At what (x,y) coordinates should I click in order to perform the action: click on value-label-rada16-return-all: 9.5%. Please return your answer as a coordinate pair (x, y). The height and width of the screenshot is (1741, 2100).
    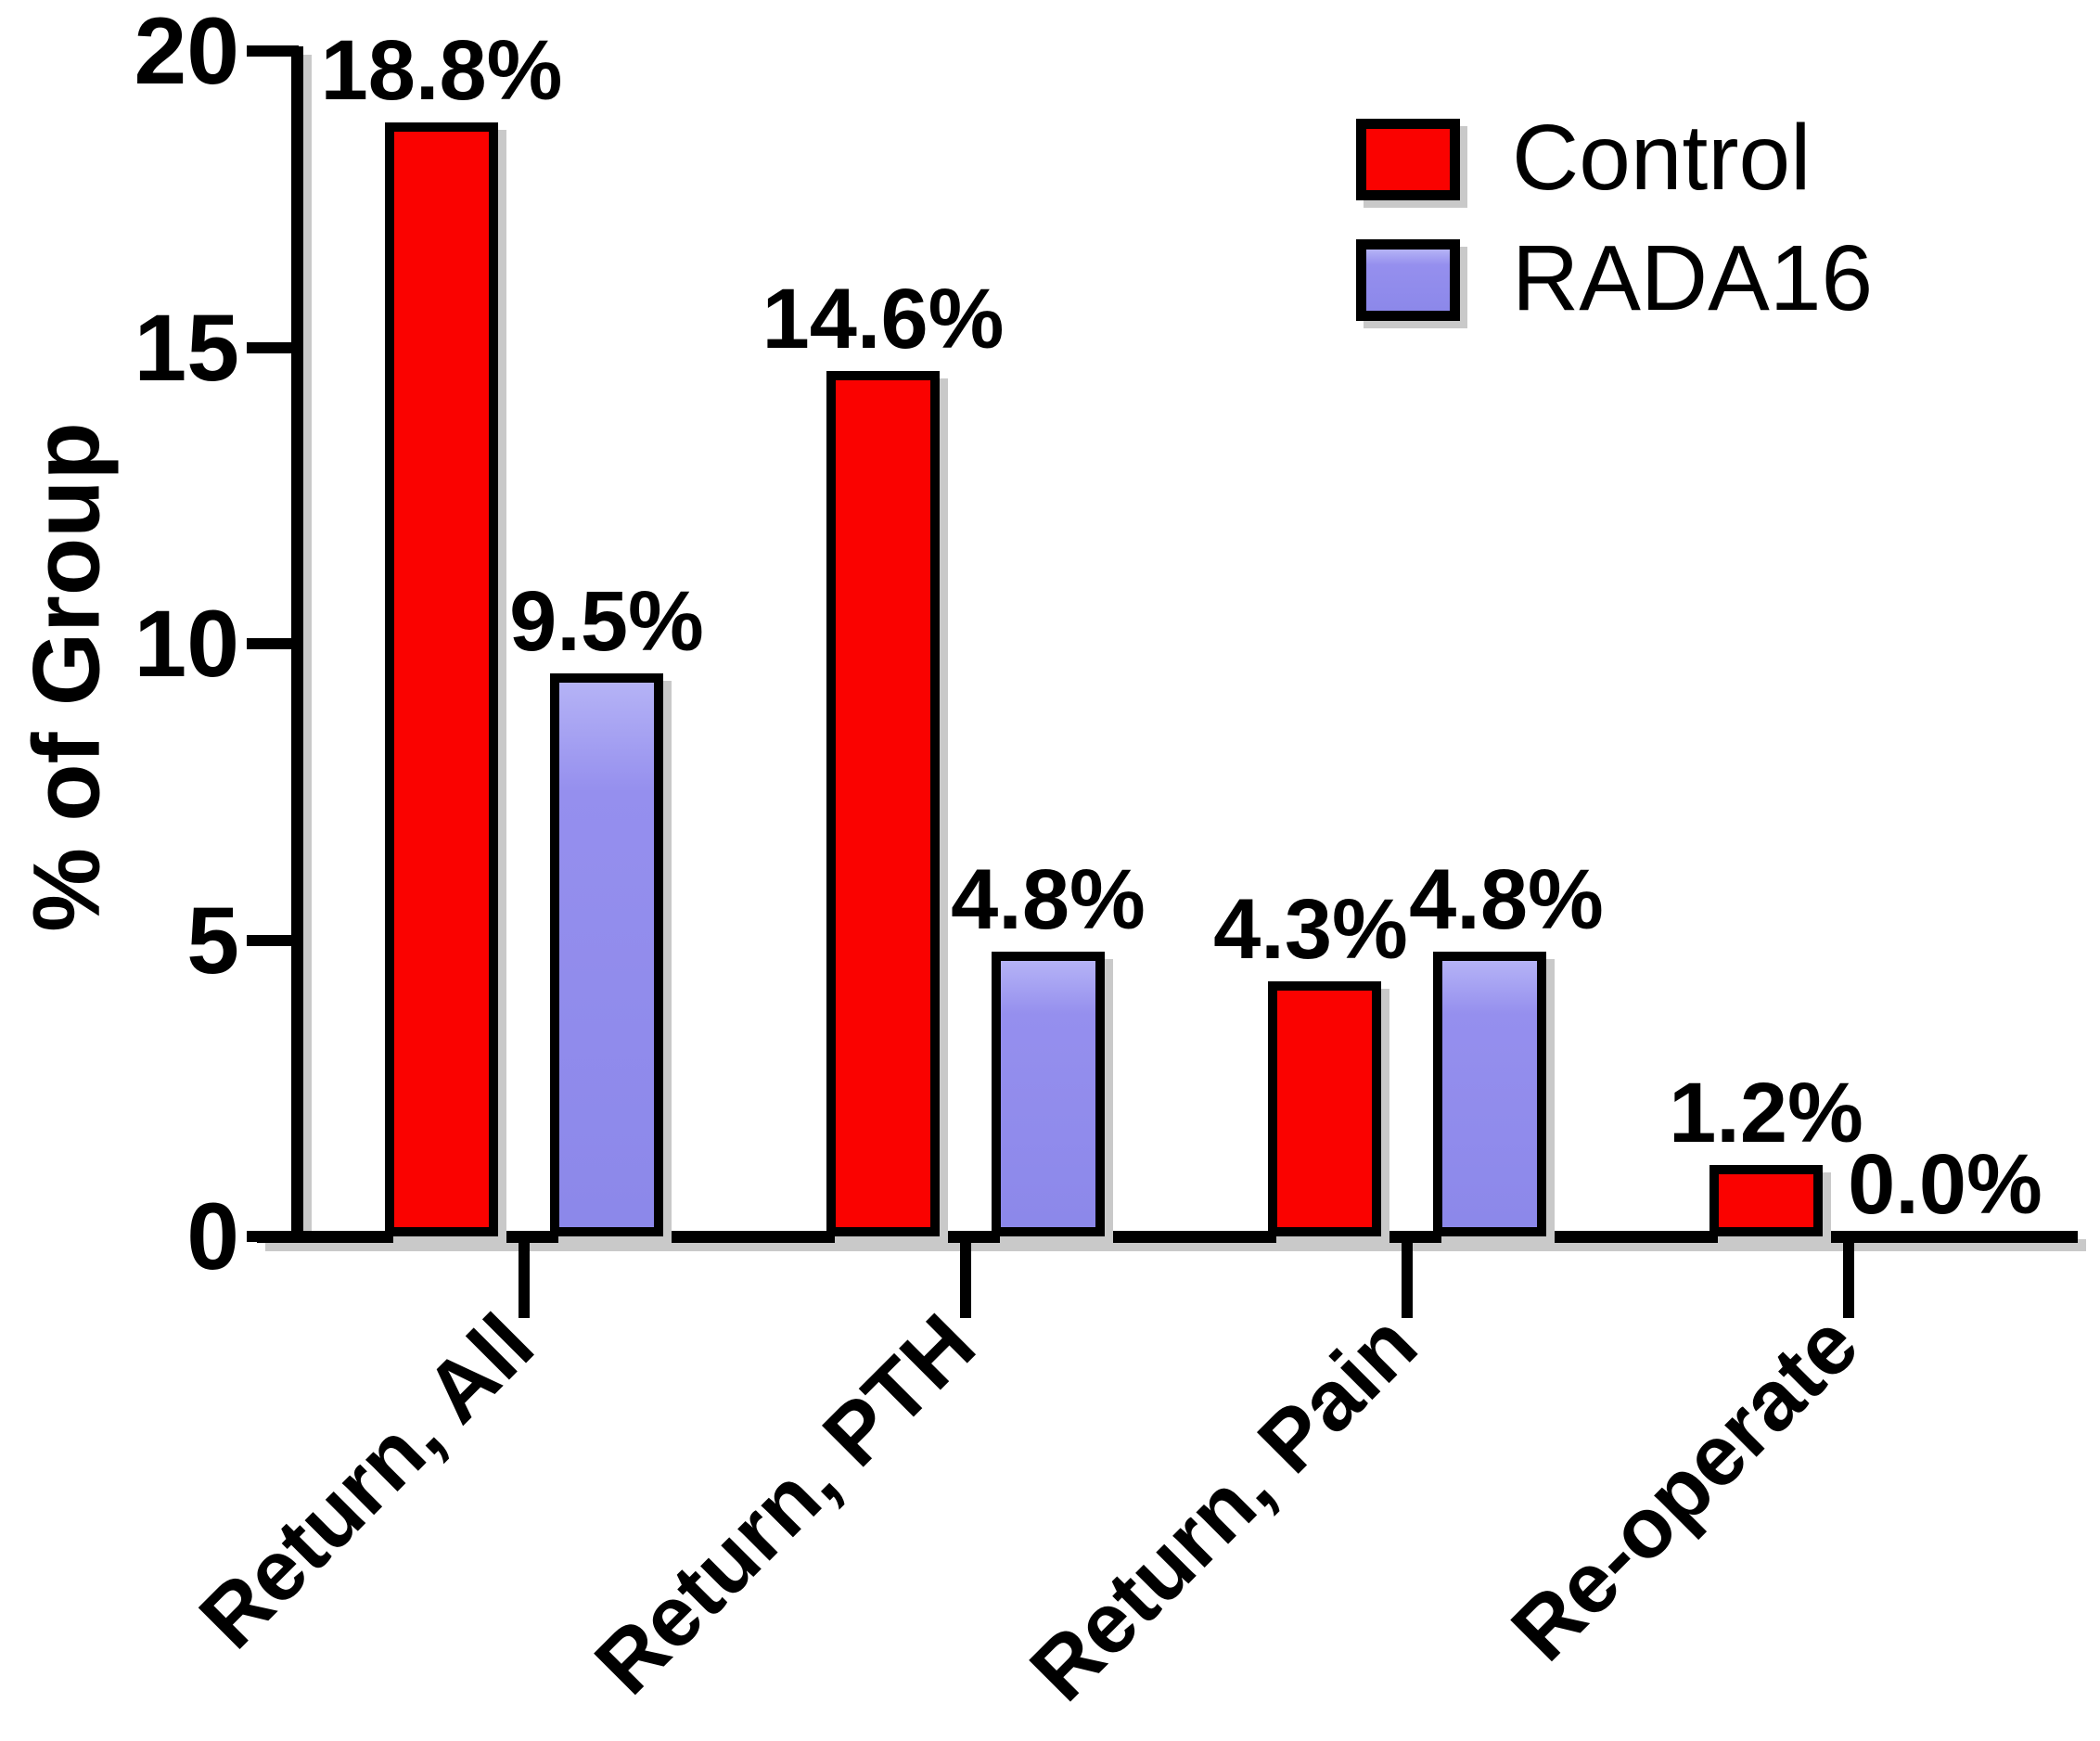
    Looking at the image, I should click on (606, 621).